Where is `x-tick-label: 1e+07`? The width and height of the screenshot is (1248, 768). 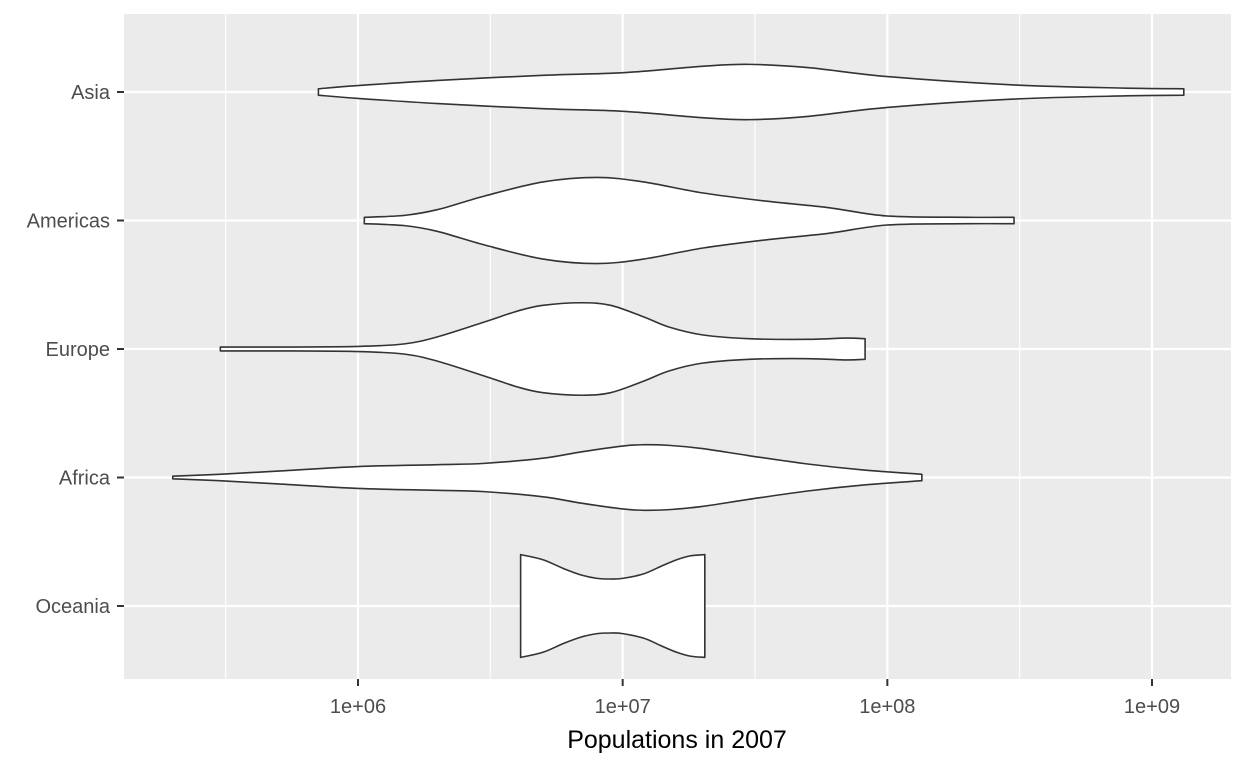
x-tick-label: 1e+07 is located at coordinates (623, 707).